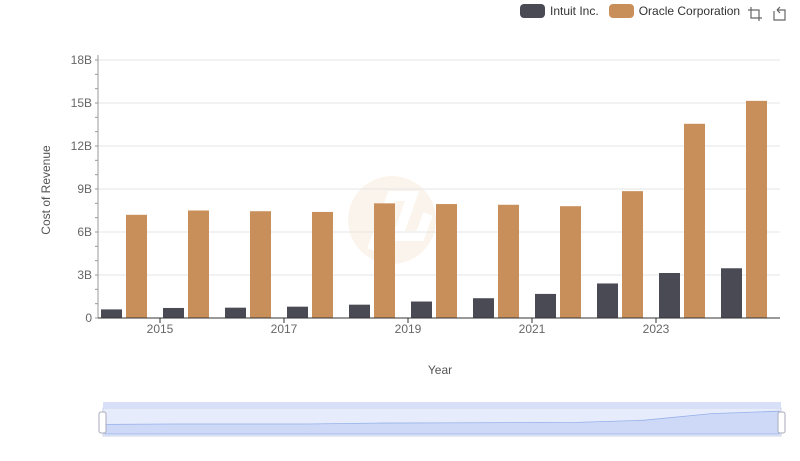 This screenshot has width=800, height=461. Describe the element at coordinates (621, 11) in the screenshot. I see `legend-swatch-oracle` at that location.